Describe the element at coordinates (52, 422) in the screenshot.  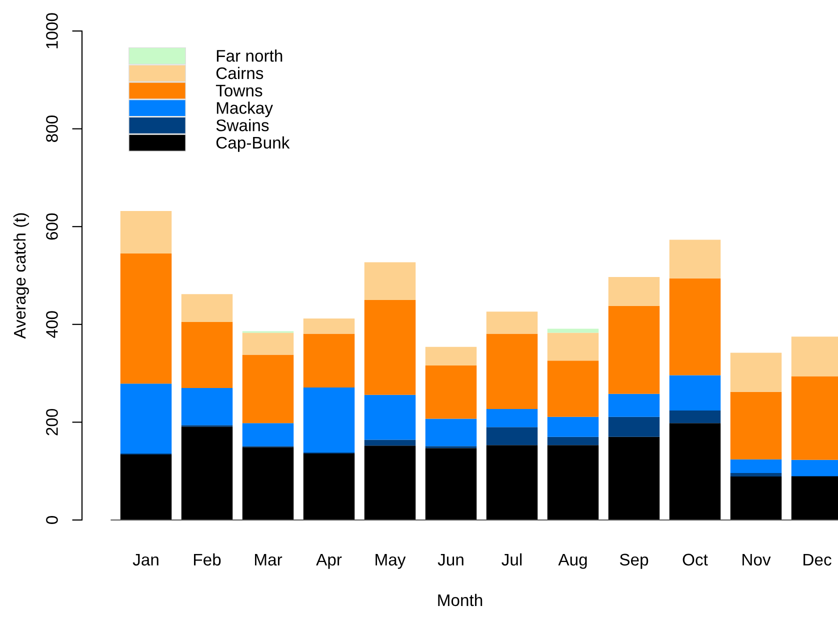
I see `y-tick-label: 200` at that location.